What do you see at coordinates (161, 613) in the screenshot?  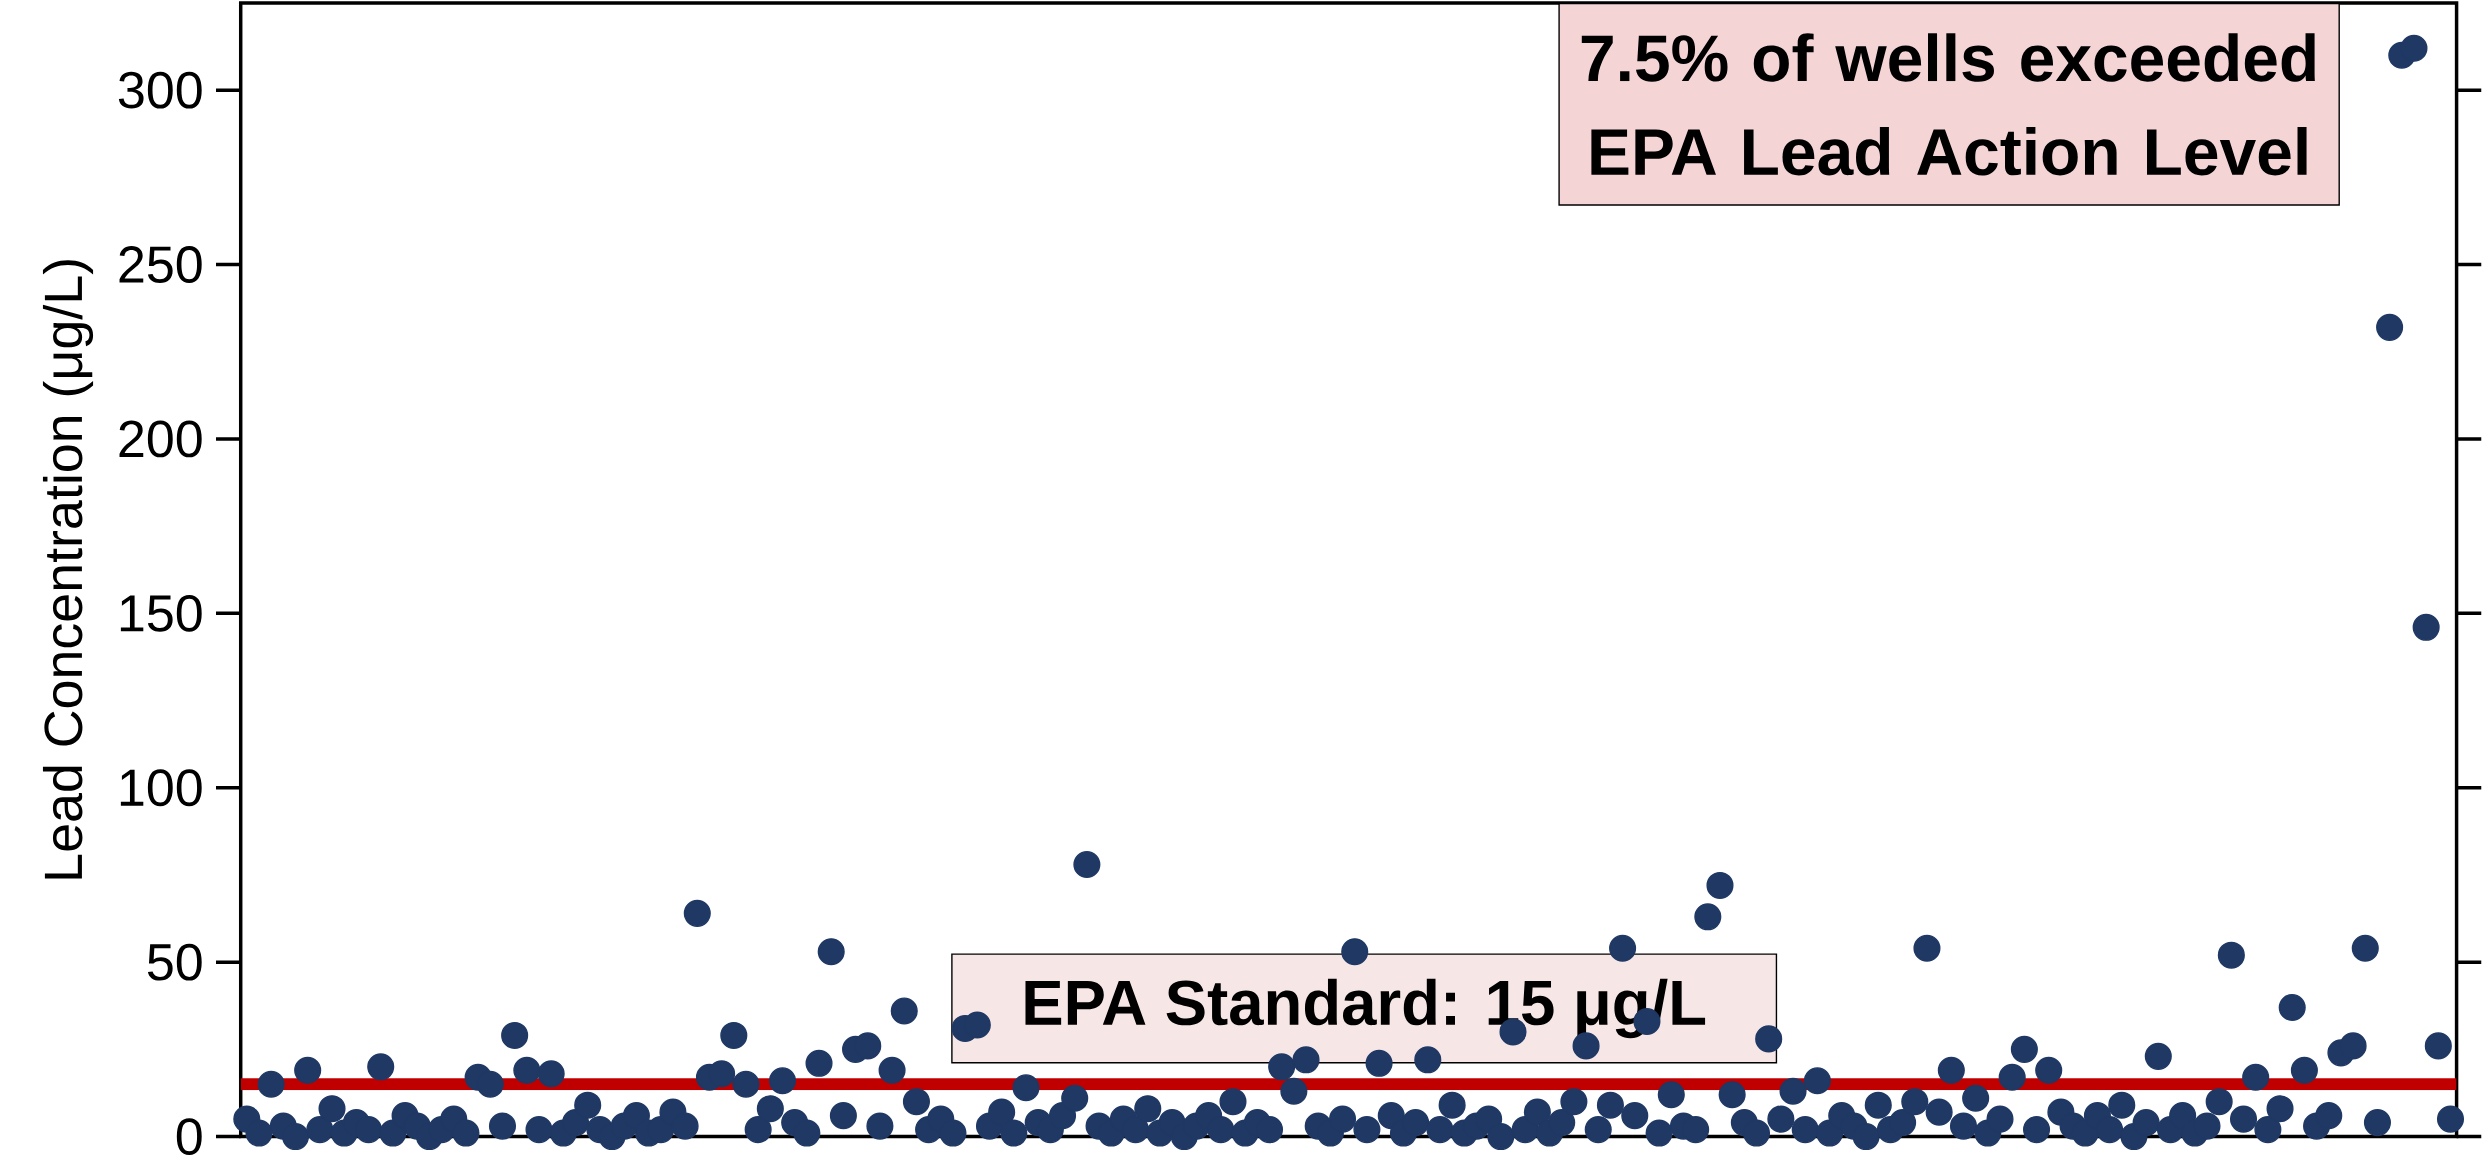 I see `y-tick-label: 150` at bounding box center [161, 613].